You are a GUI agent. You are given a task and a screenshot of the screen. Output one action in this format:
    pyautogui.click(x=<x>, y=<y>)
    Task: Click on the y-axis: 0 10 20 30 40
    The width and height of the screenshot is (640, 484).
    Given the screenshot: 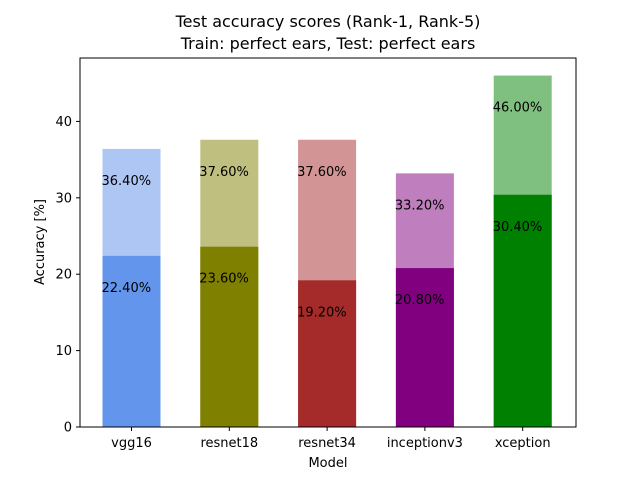 What is the action you would take?
    pyautogui.click(x=67, y=275)
    